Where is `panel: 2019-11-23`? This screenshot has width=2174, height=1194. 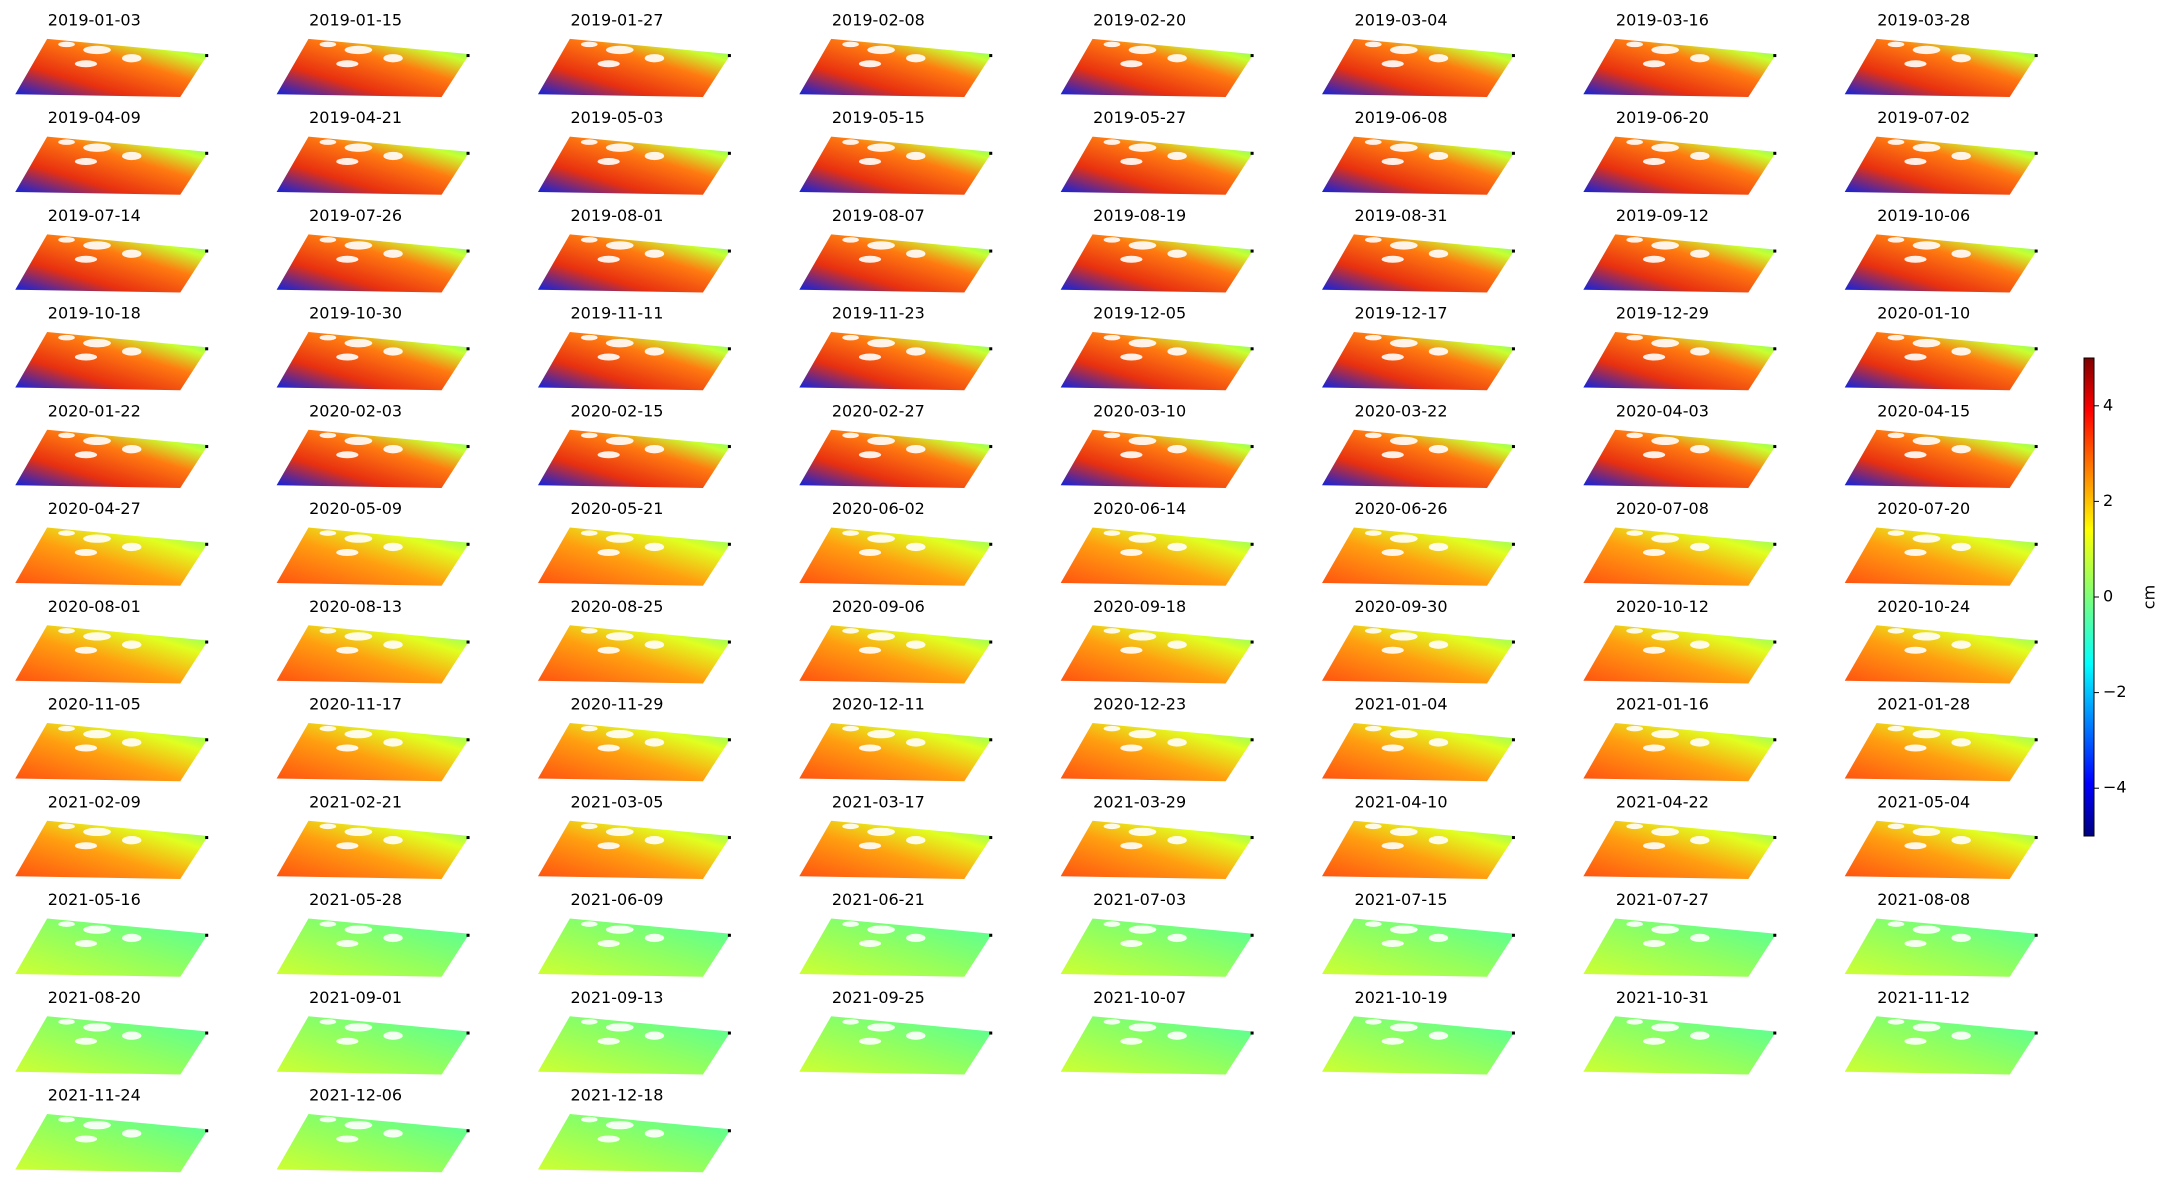
panel: 2019-11-23 is located at coordinates (896, 347).